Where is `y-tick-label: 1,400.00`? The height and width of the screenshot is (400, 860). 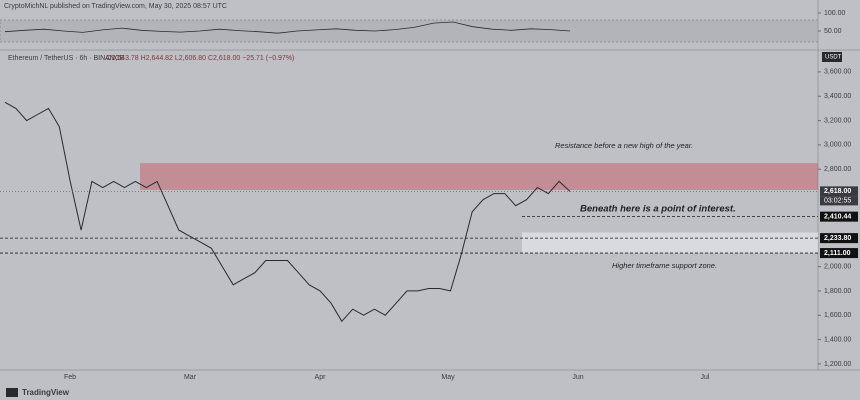 y-tick-label: 1,400.00 is located at coordinates (837, 339).